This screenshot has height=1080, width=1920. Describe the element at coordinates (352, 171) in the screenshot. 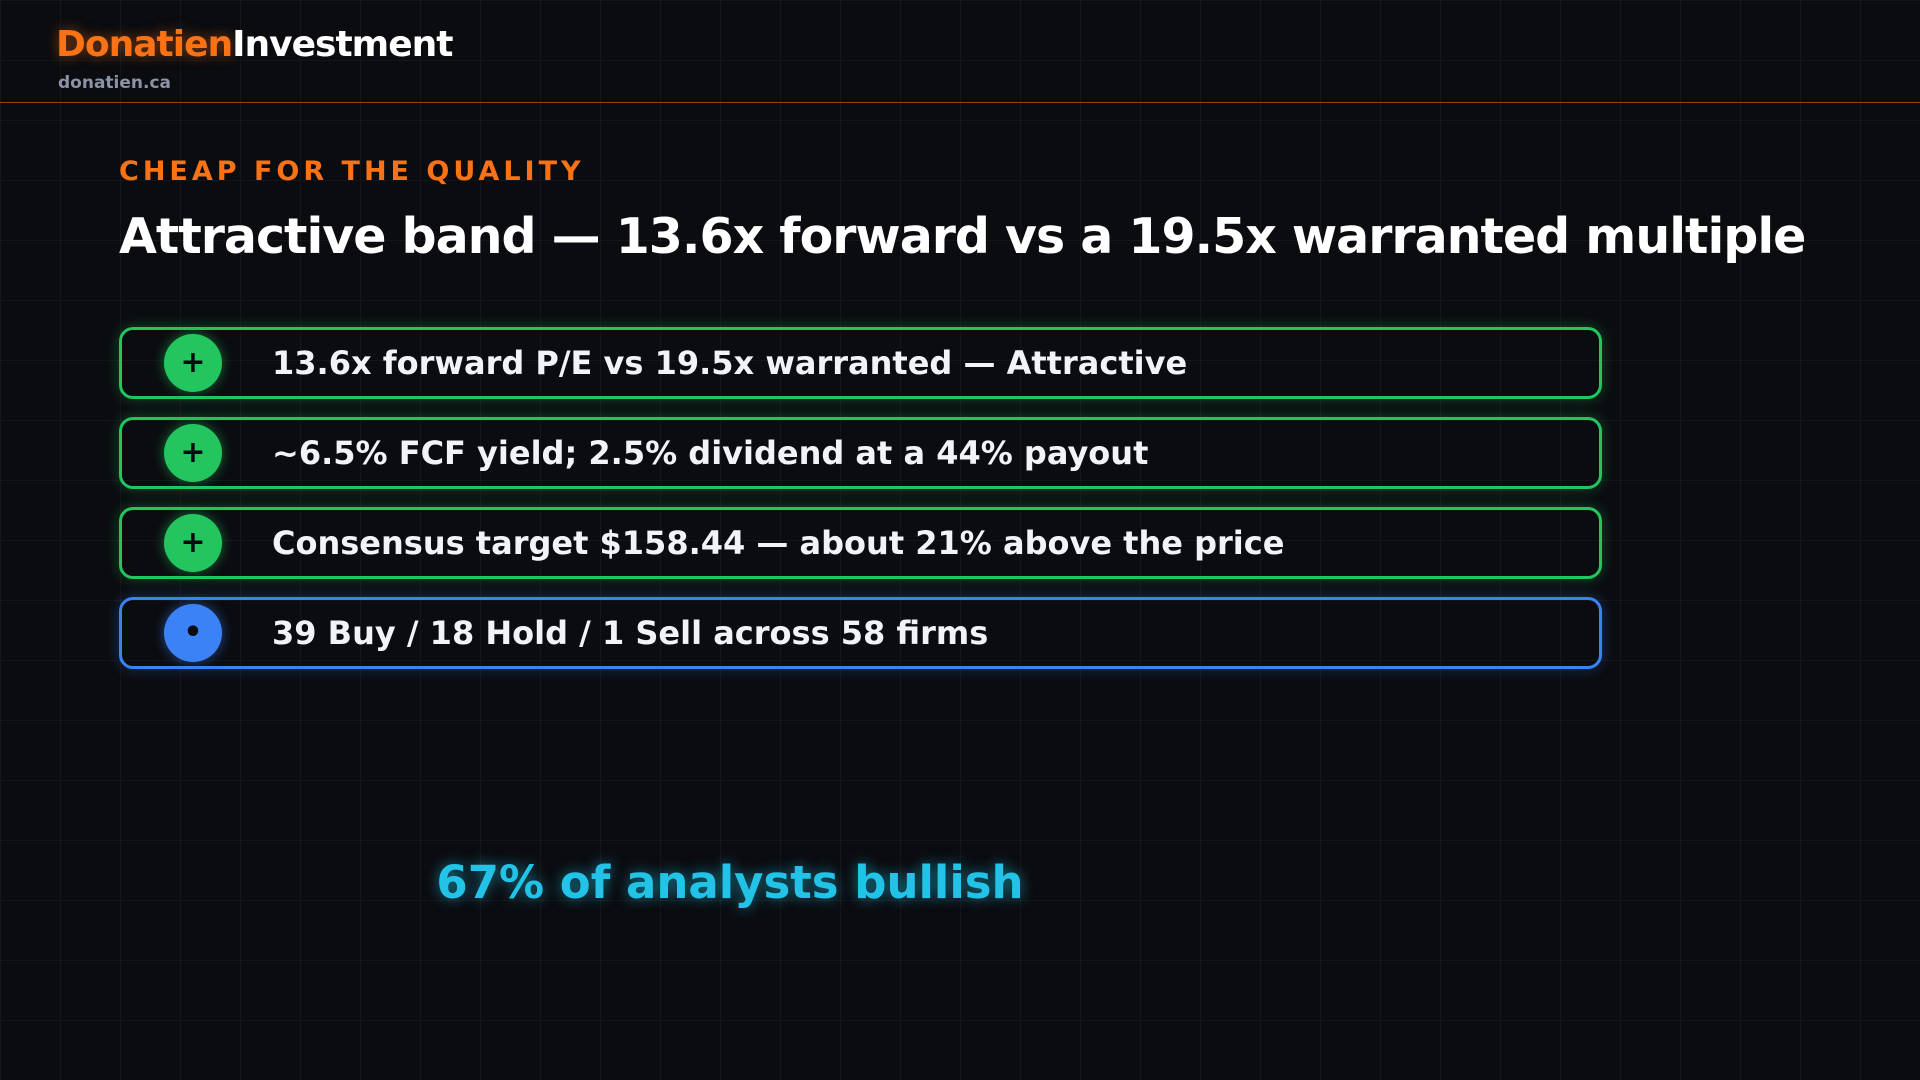

I see `eyebrow: CHEAP FOR THE QUALITY` at that location.